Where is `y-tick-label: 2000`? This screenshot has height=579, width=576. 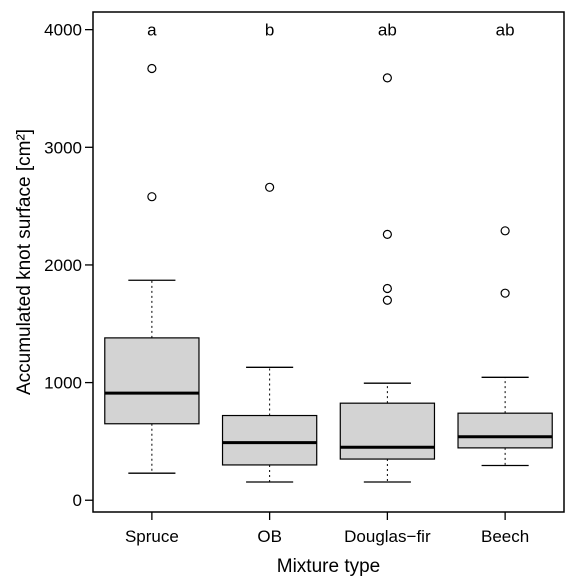 y-tick-label: 2000 is located at coordinates (63, 265).